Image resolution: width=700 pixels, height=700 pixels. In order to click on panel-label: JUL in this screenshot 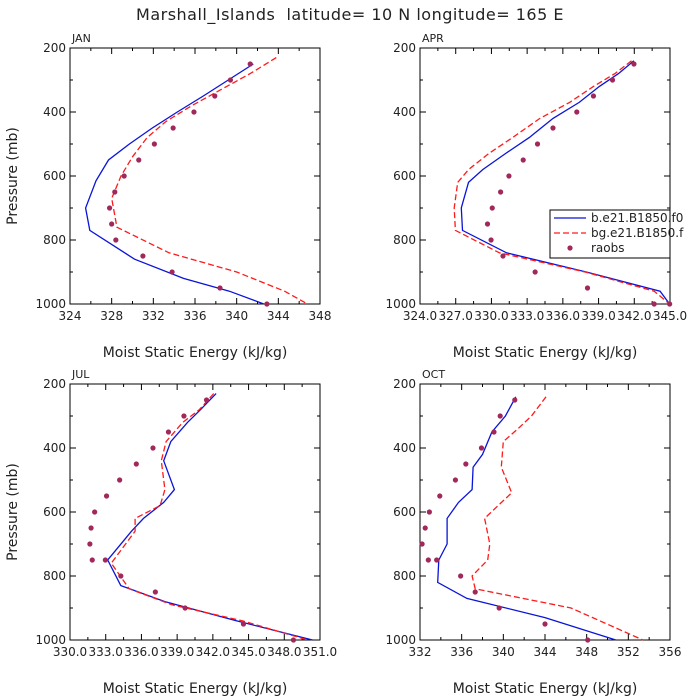, I will do `click(80, 374)`.